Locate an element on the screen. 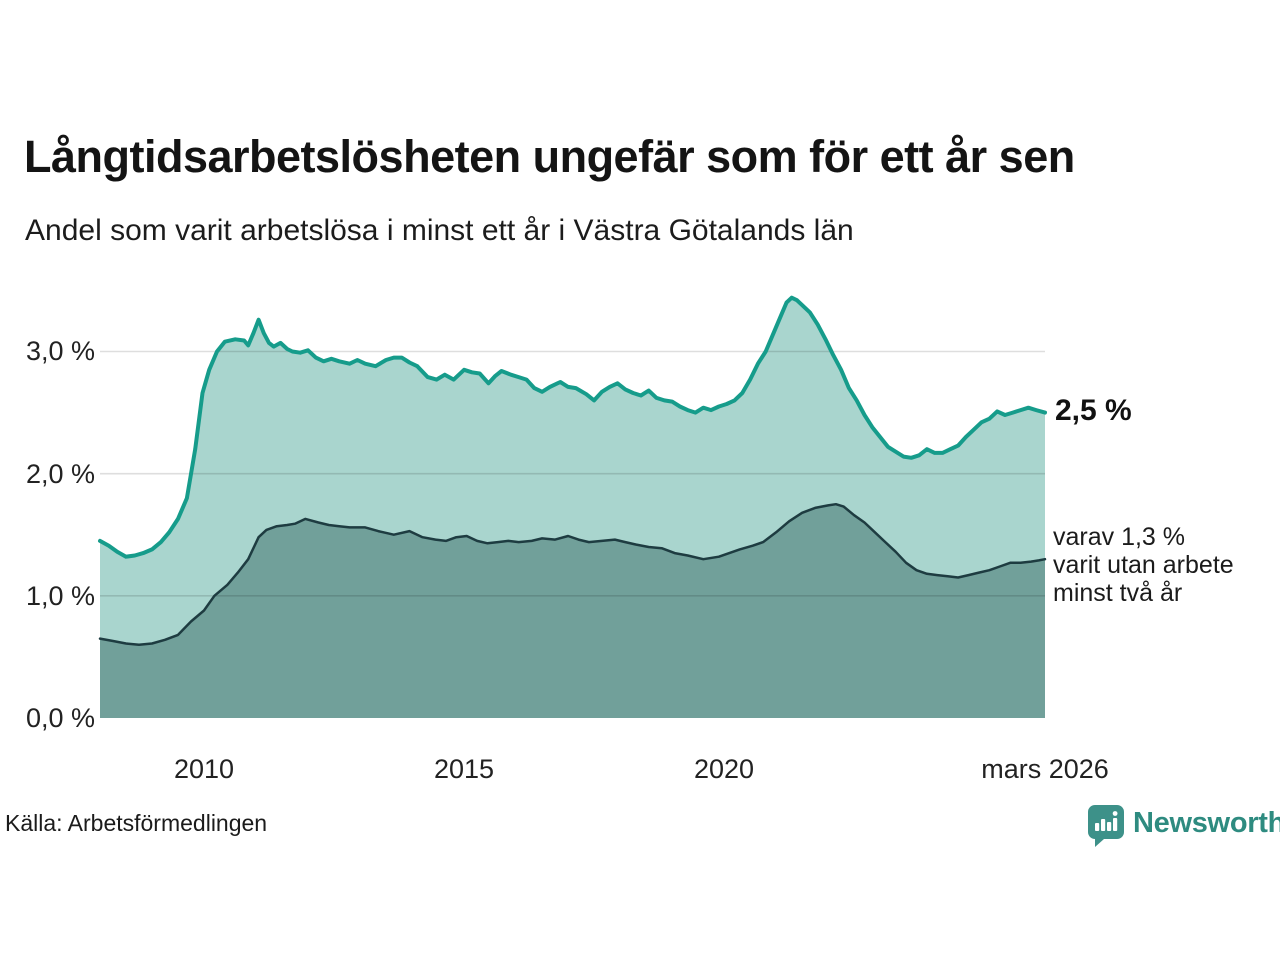 The image size is (1280, 960). exclamation-bar is located at coordinates (1115, 824).